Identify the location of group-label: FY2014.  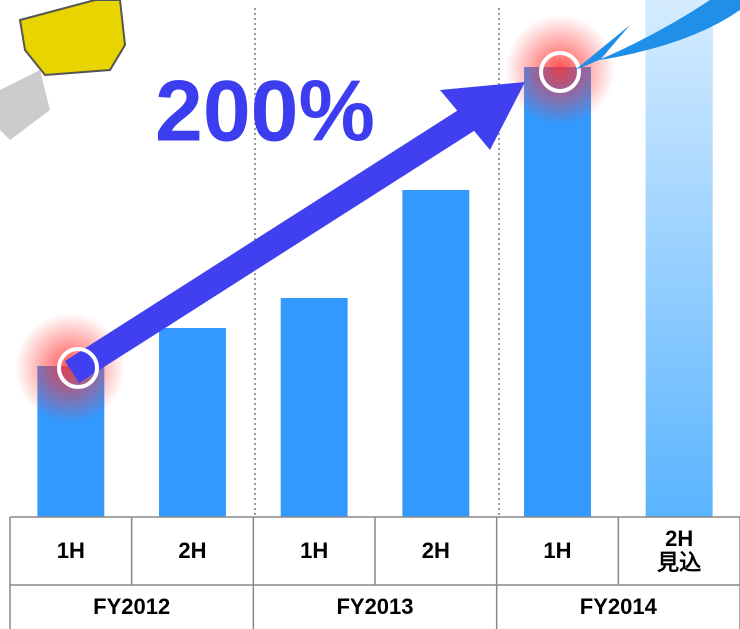
(618, 606).